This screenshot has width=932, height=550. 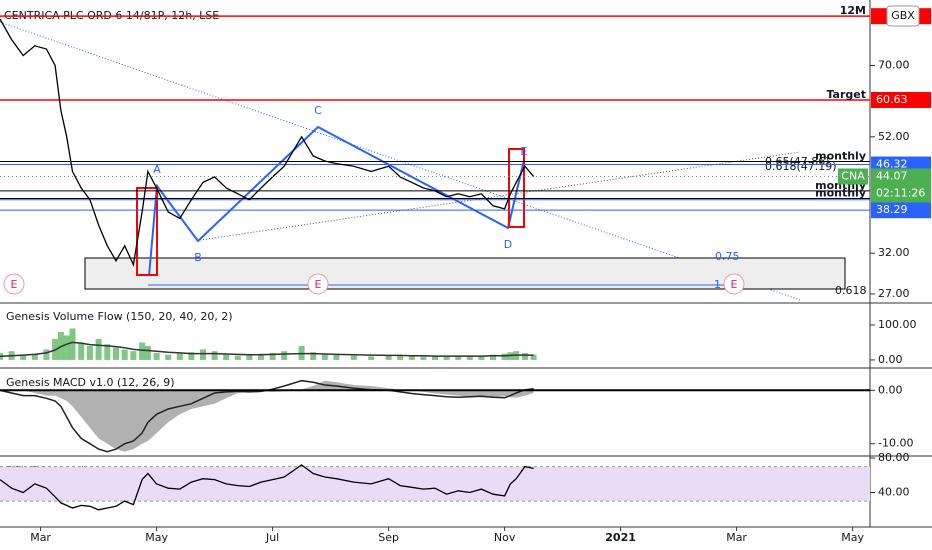 I want to click on y-tick-label: 52.00, so click(x=894, y=136).